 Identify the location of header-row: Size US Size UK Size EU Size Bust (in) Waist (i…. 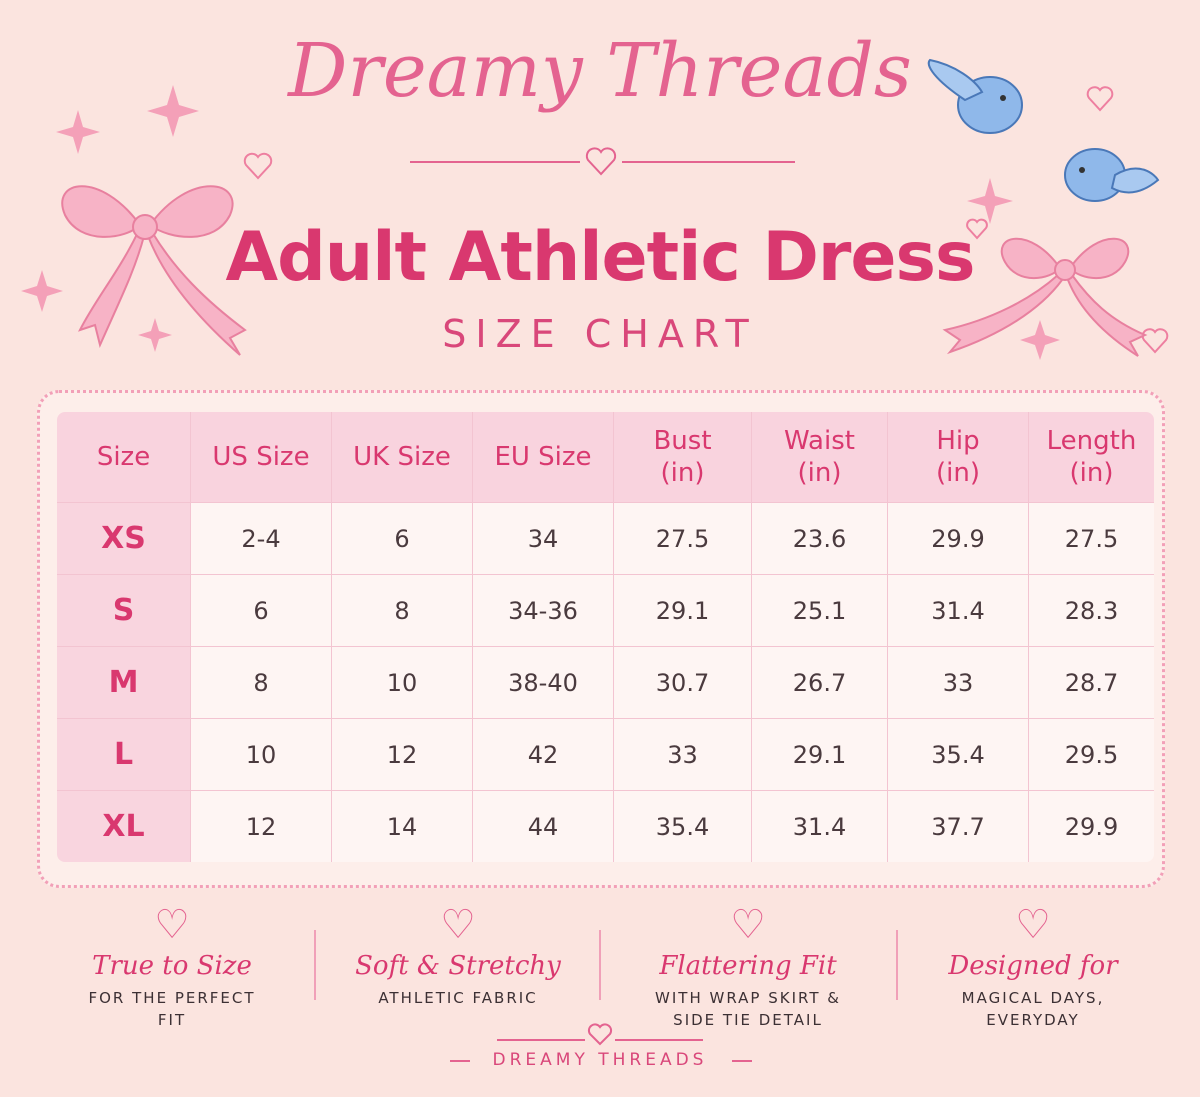
(605, 457).